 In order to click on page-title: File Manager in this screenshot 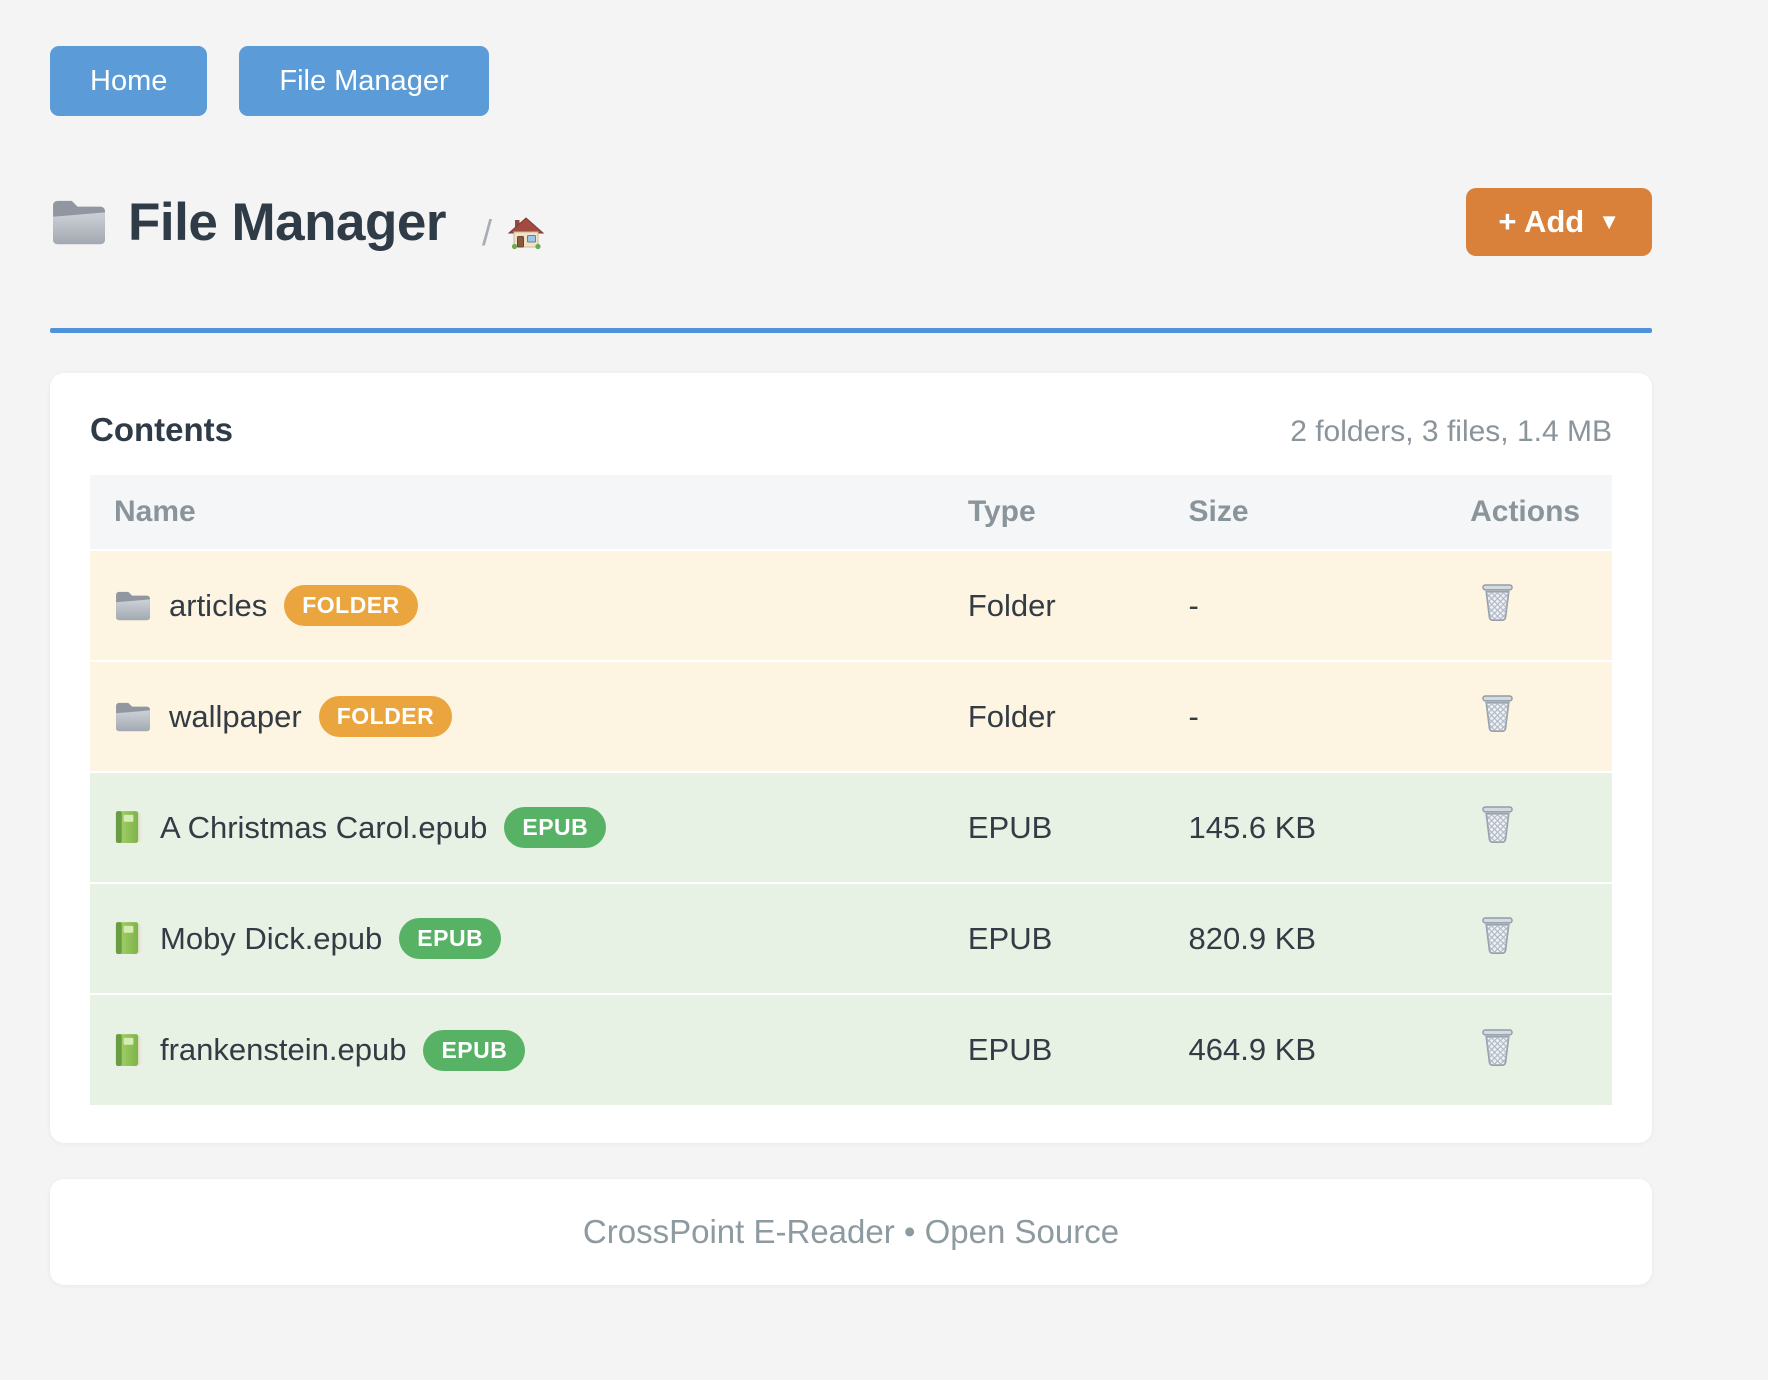, I will do `click(287, 222)`.